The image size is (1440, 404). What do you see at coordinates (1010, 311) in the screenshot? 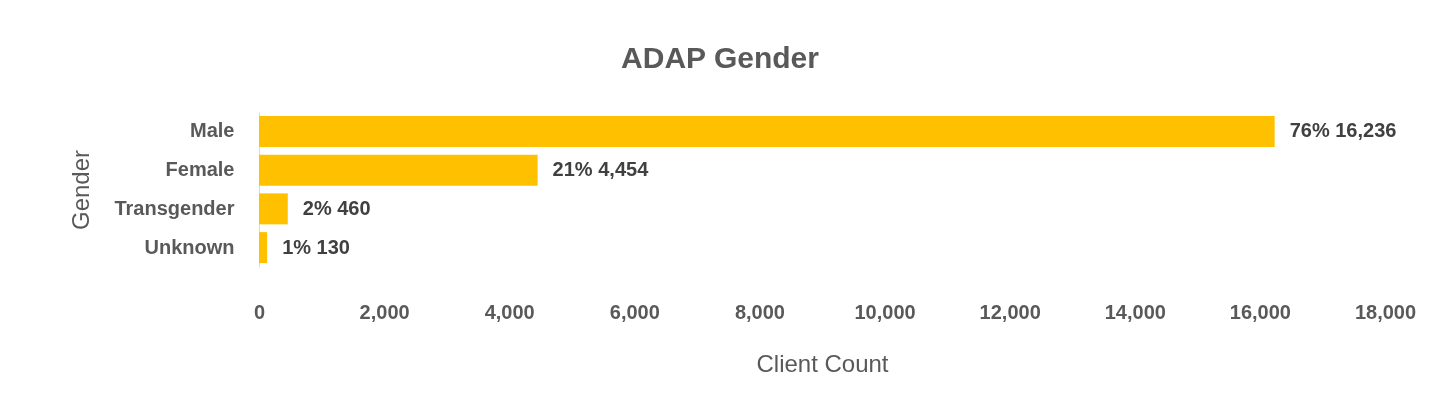
I see `x-tick-label: 12,000` at bounding box center [1010, 311].